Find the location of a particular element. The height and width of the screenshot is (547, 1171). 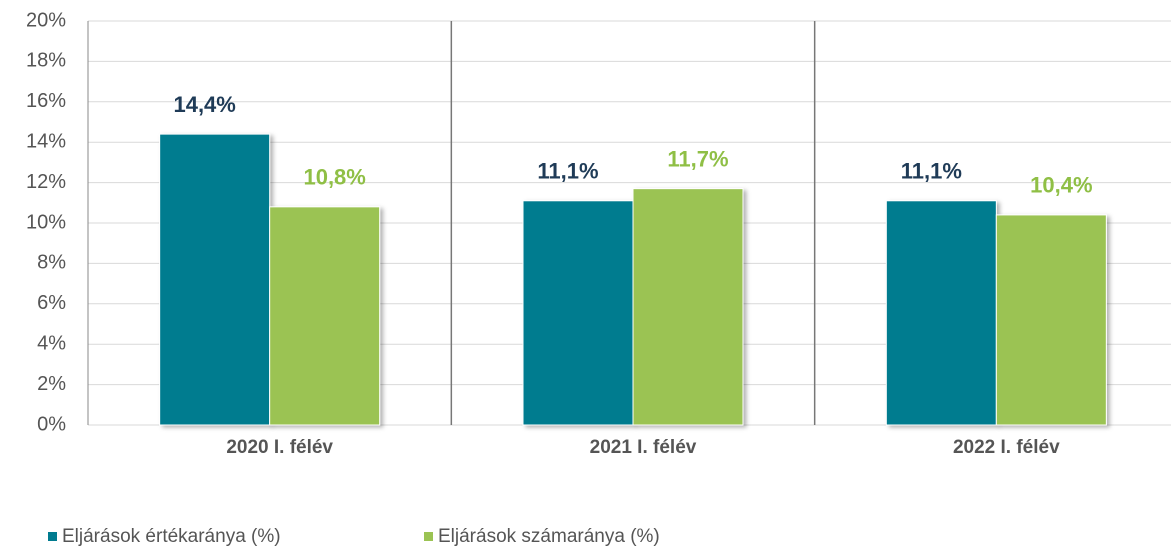

value-label: 11,7% is located at coordinates (697, 158).